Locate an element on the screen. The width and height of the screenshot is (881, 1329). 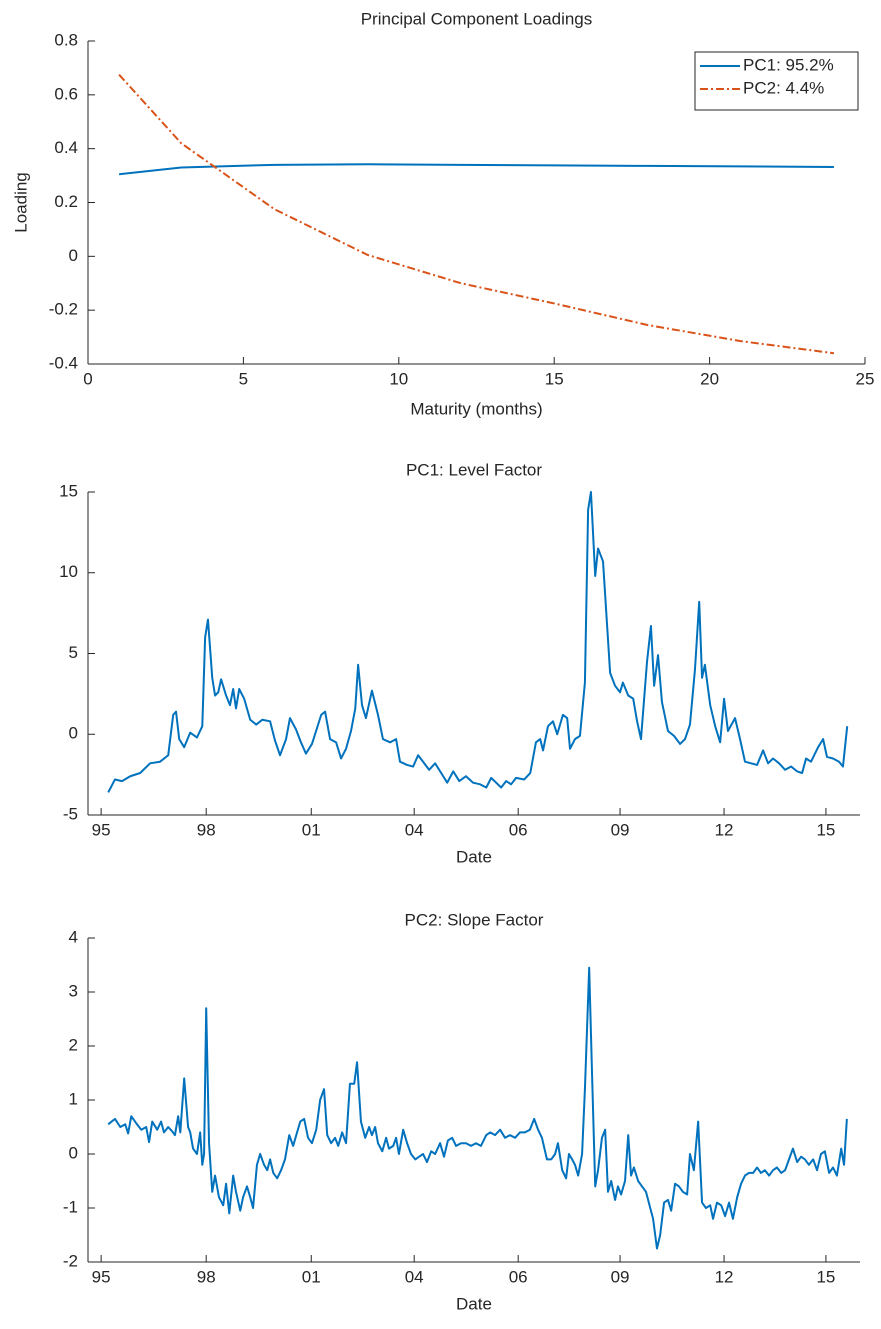
y-tick-label: -0.4 is located at coordinates (63, 362).